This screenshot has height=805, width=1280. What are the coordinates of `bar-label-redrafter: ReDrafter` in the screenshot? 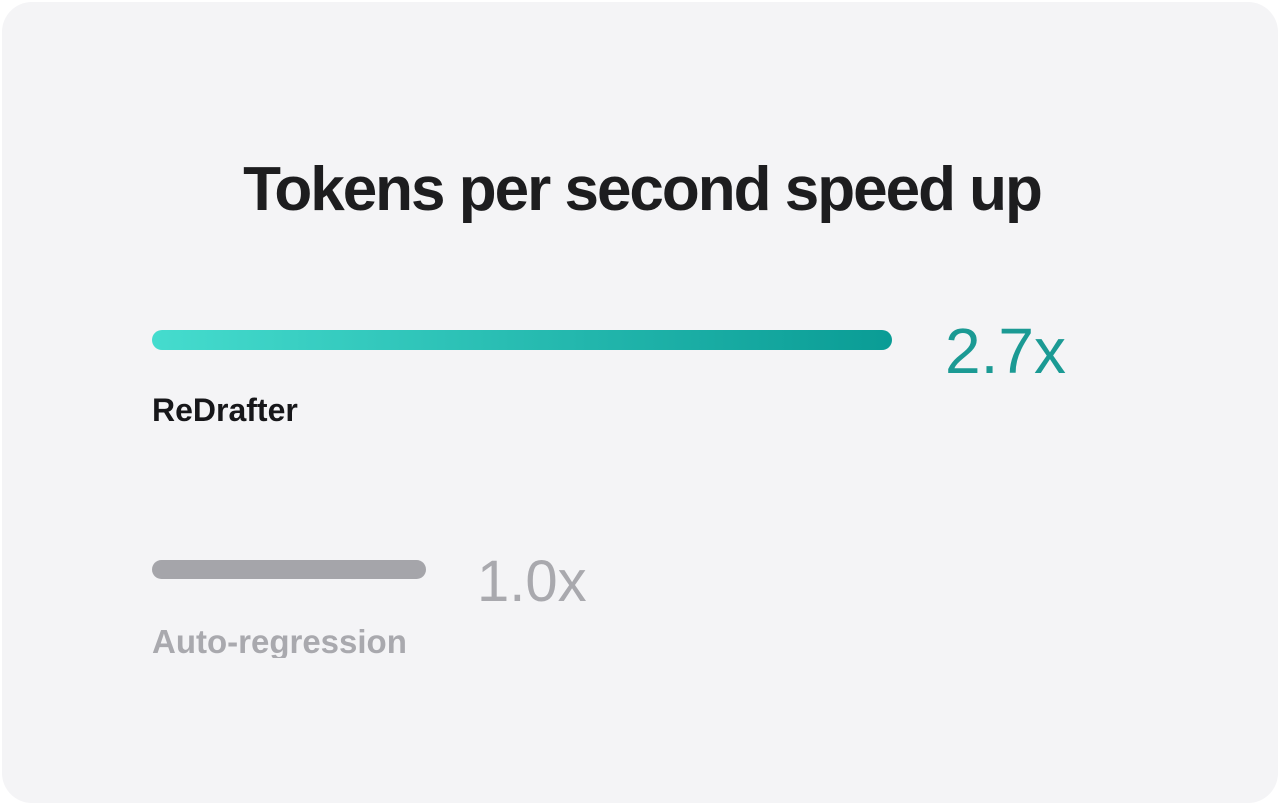 It's located at (225, 411).